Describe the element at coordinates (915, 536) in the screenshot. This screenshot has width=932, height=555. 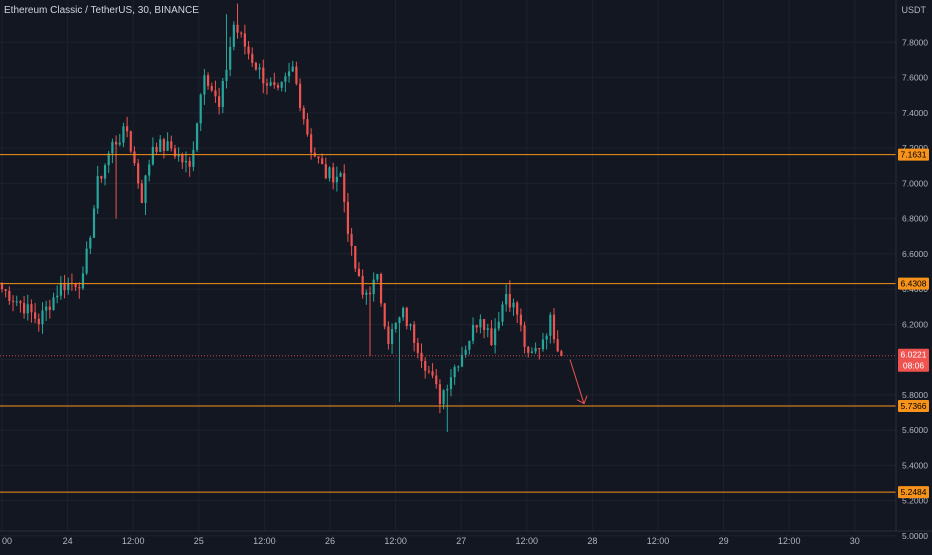
I see `price-tick-label: 5.0000` at that location.